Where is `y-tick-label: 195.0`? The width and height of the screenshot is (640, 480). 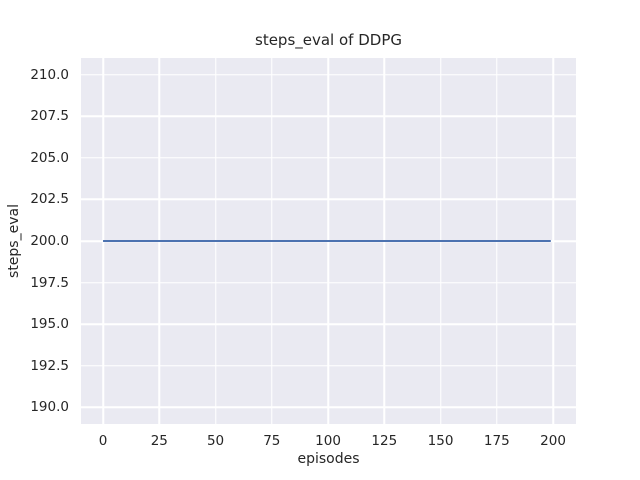
y-tick-label: 195.0 is located at coordinates (49, 324).